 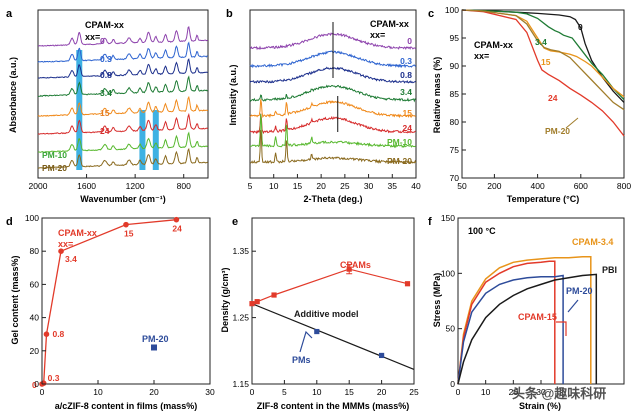 What do you see at coordinates (154, 347) in the screenshot?
I see `panel-d-pm20-point` at bounding box center [154, 347].